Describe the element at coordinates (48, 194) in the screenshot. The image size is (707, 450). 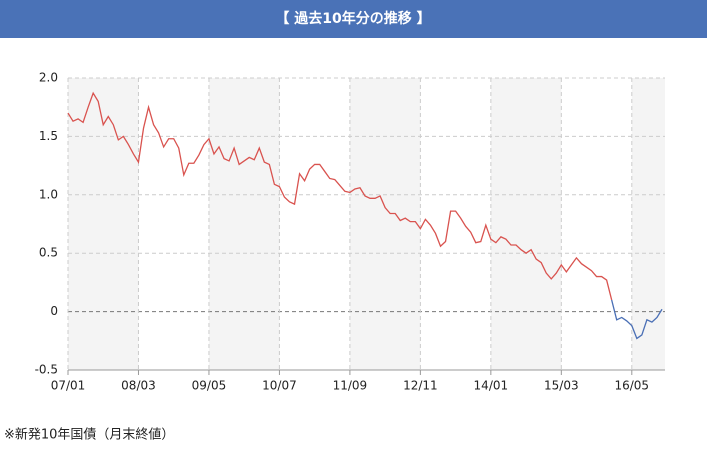
I see `y-tick-label: 1.0` at that location.